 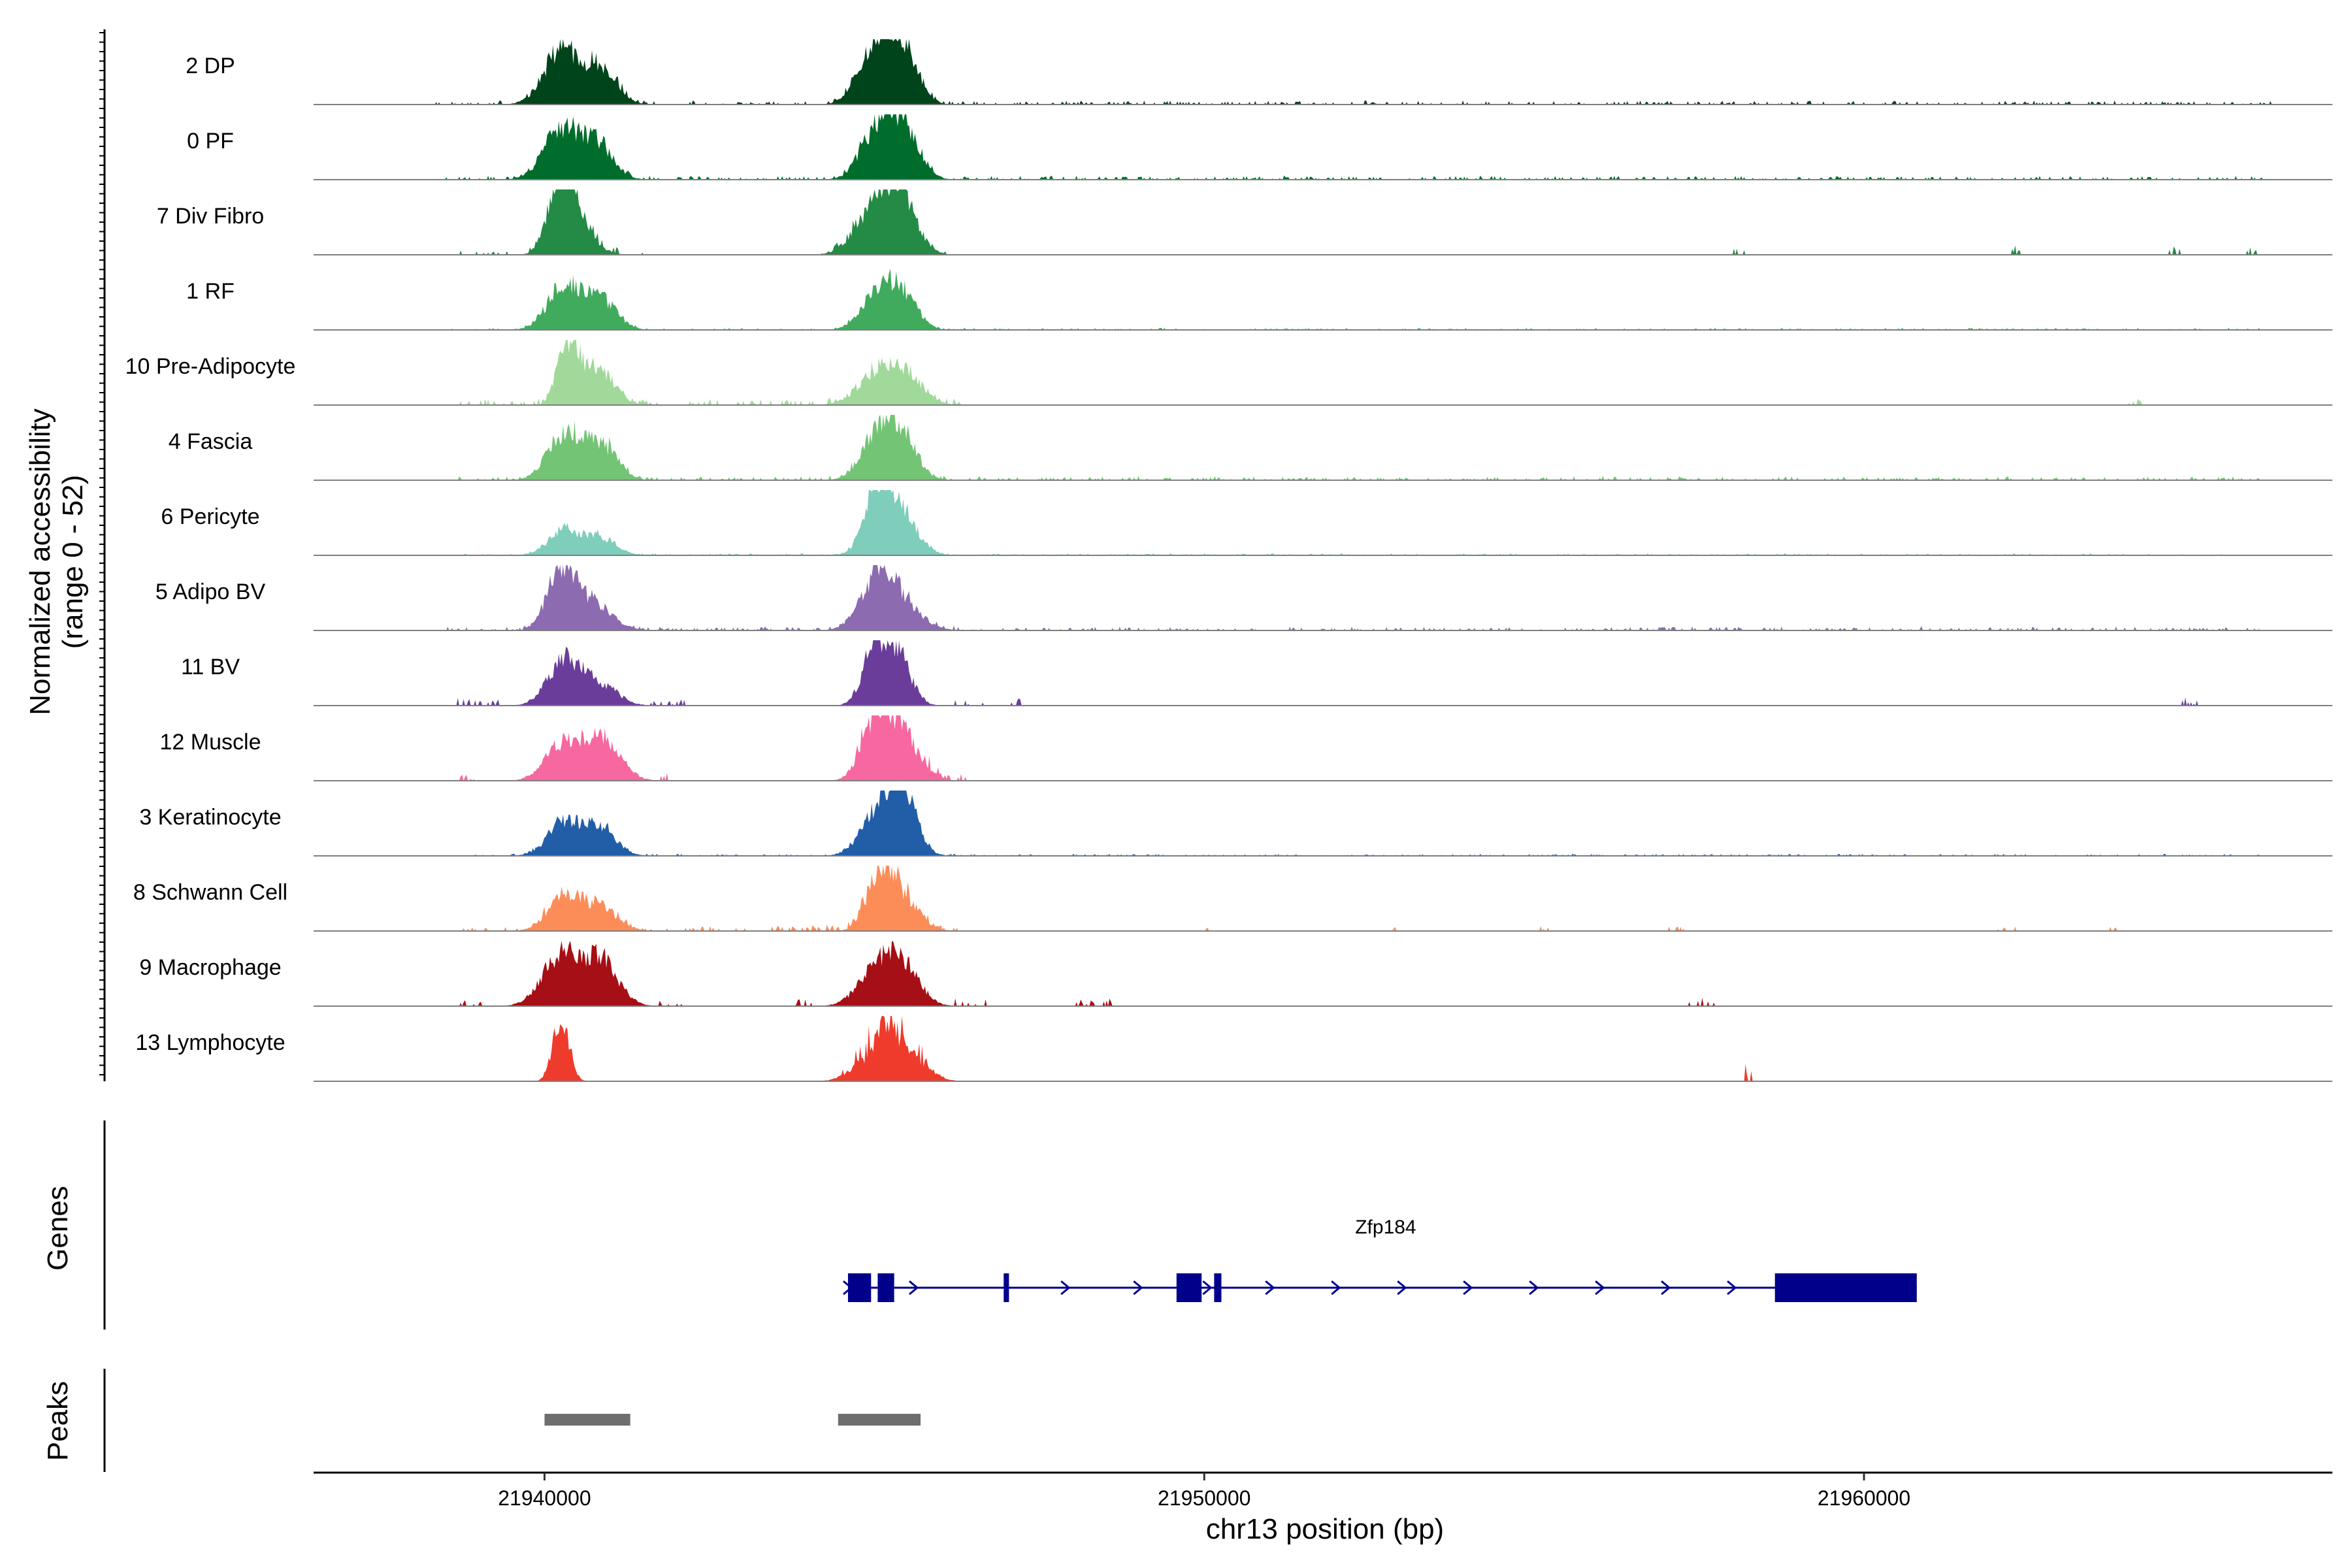 I want to click on track-label: 13 Lymphocyte, so click(x=210, y=1042).